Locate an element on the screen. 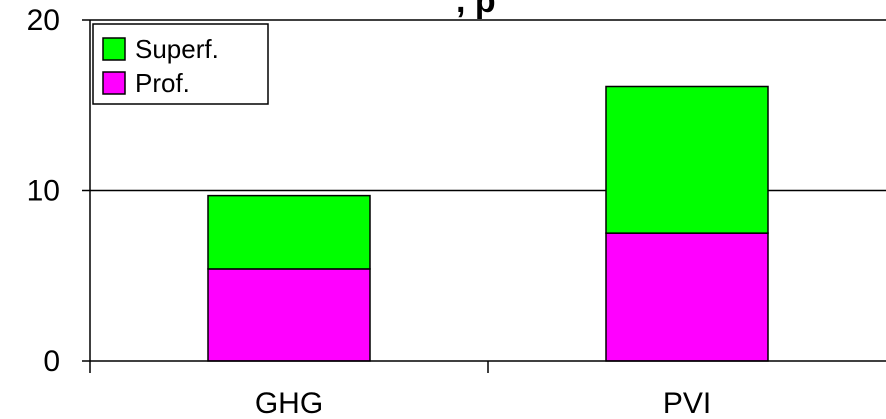 Image resolution: width=886 pixels, height=419 pixels. bar-ghg-superf is located at coordinates (289, 232).